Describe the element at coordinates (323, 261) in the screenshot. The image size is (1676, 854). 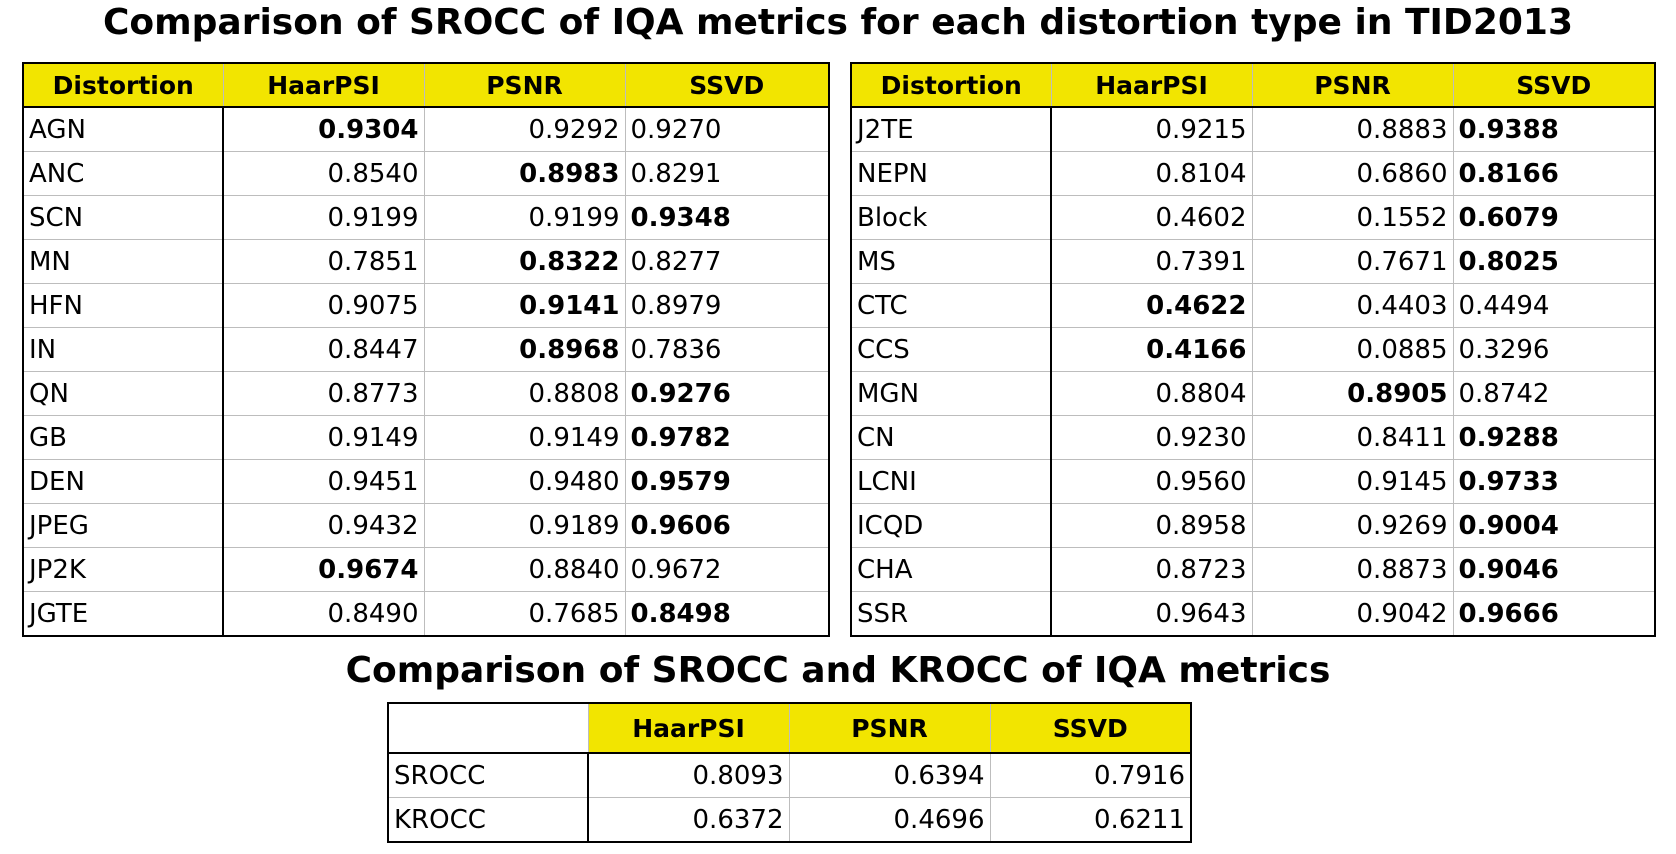
I see `haarpsi-value: 0.7851` at that location.